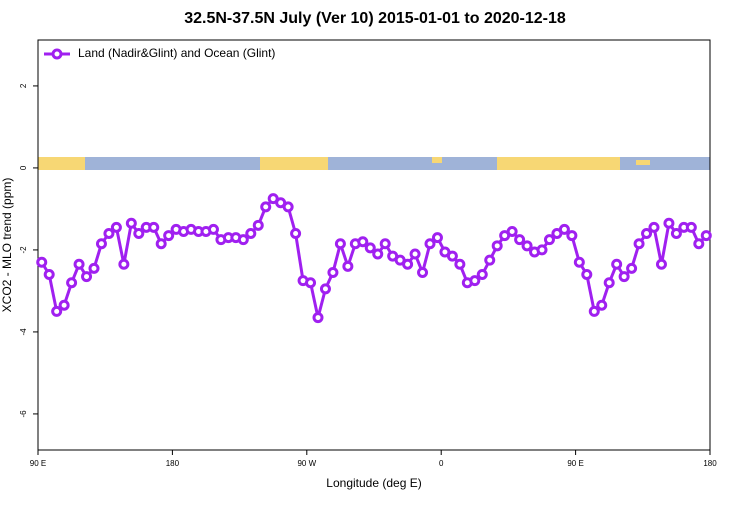 Image resolution: width=750 pixels, height=505 pixels. What do you see at coordinates (176, 53) in the screenshot?
I see `legend-label: Land (Nadir&Glint) and Ocean (Glint)` at bounding box center [176, 53].